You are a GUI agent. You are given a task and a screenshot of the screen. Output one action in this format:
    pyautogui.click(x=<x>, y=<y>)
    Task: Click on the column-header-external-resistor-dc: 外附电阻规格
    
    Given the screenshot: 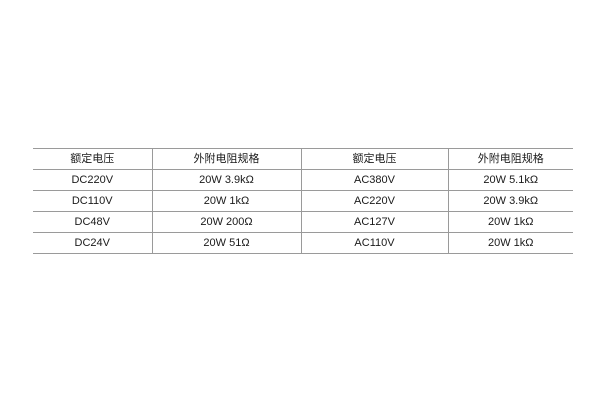 What is the action you would take?
    pyautogui.click(x=227, y=159)
    